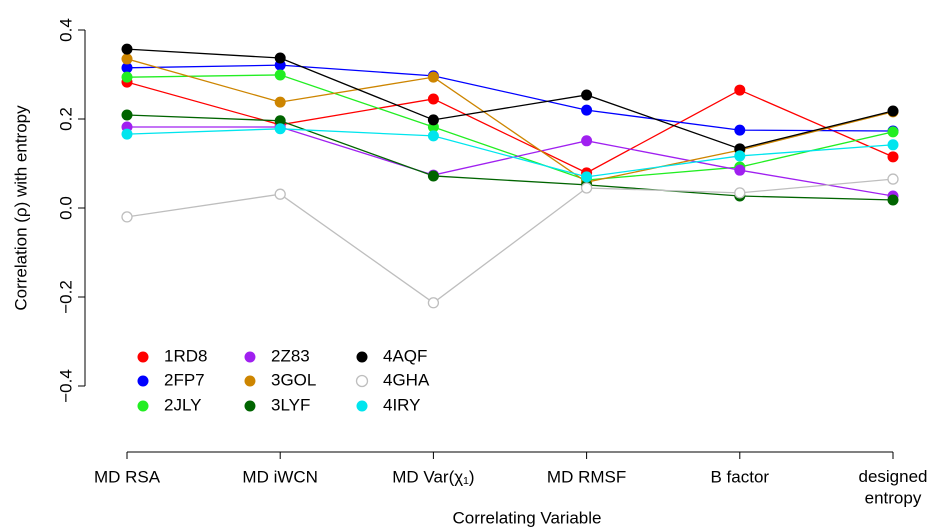  I want to click on legend-label: 4GHA, so click(406, 379).